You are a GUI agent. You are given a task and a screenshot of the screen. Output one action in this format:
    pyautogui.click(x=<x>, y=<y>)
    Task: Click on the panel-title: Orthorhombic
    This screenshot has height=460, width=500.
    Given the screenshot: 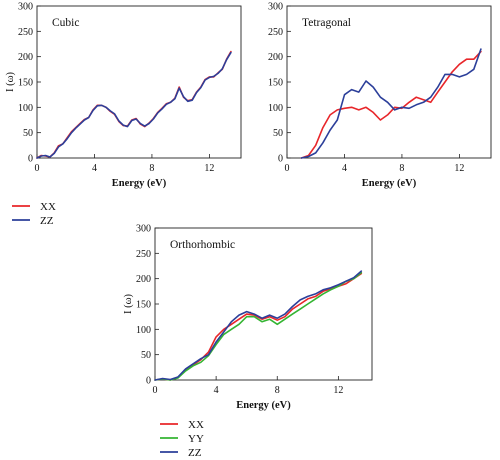 What is the action you would take?
    pyautogui.click(x=202, y=245)
    